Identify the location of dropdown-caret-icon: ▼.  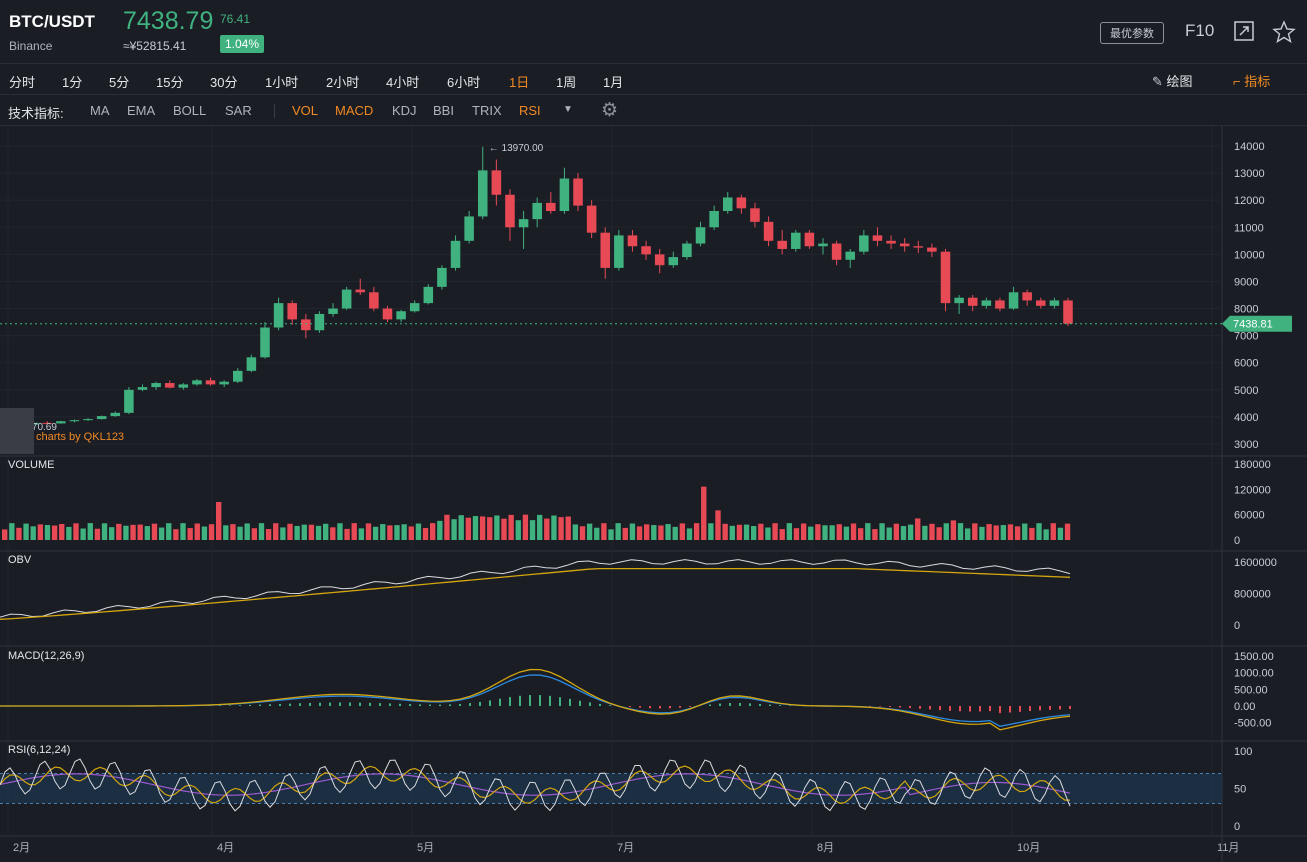
(568, 109).